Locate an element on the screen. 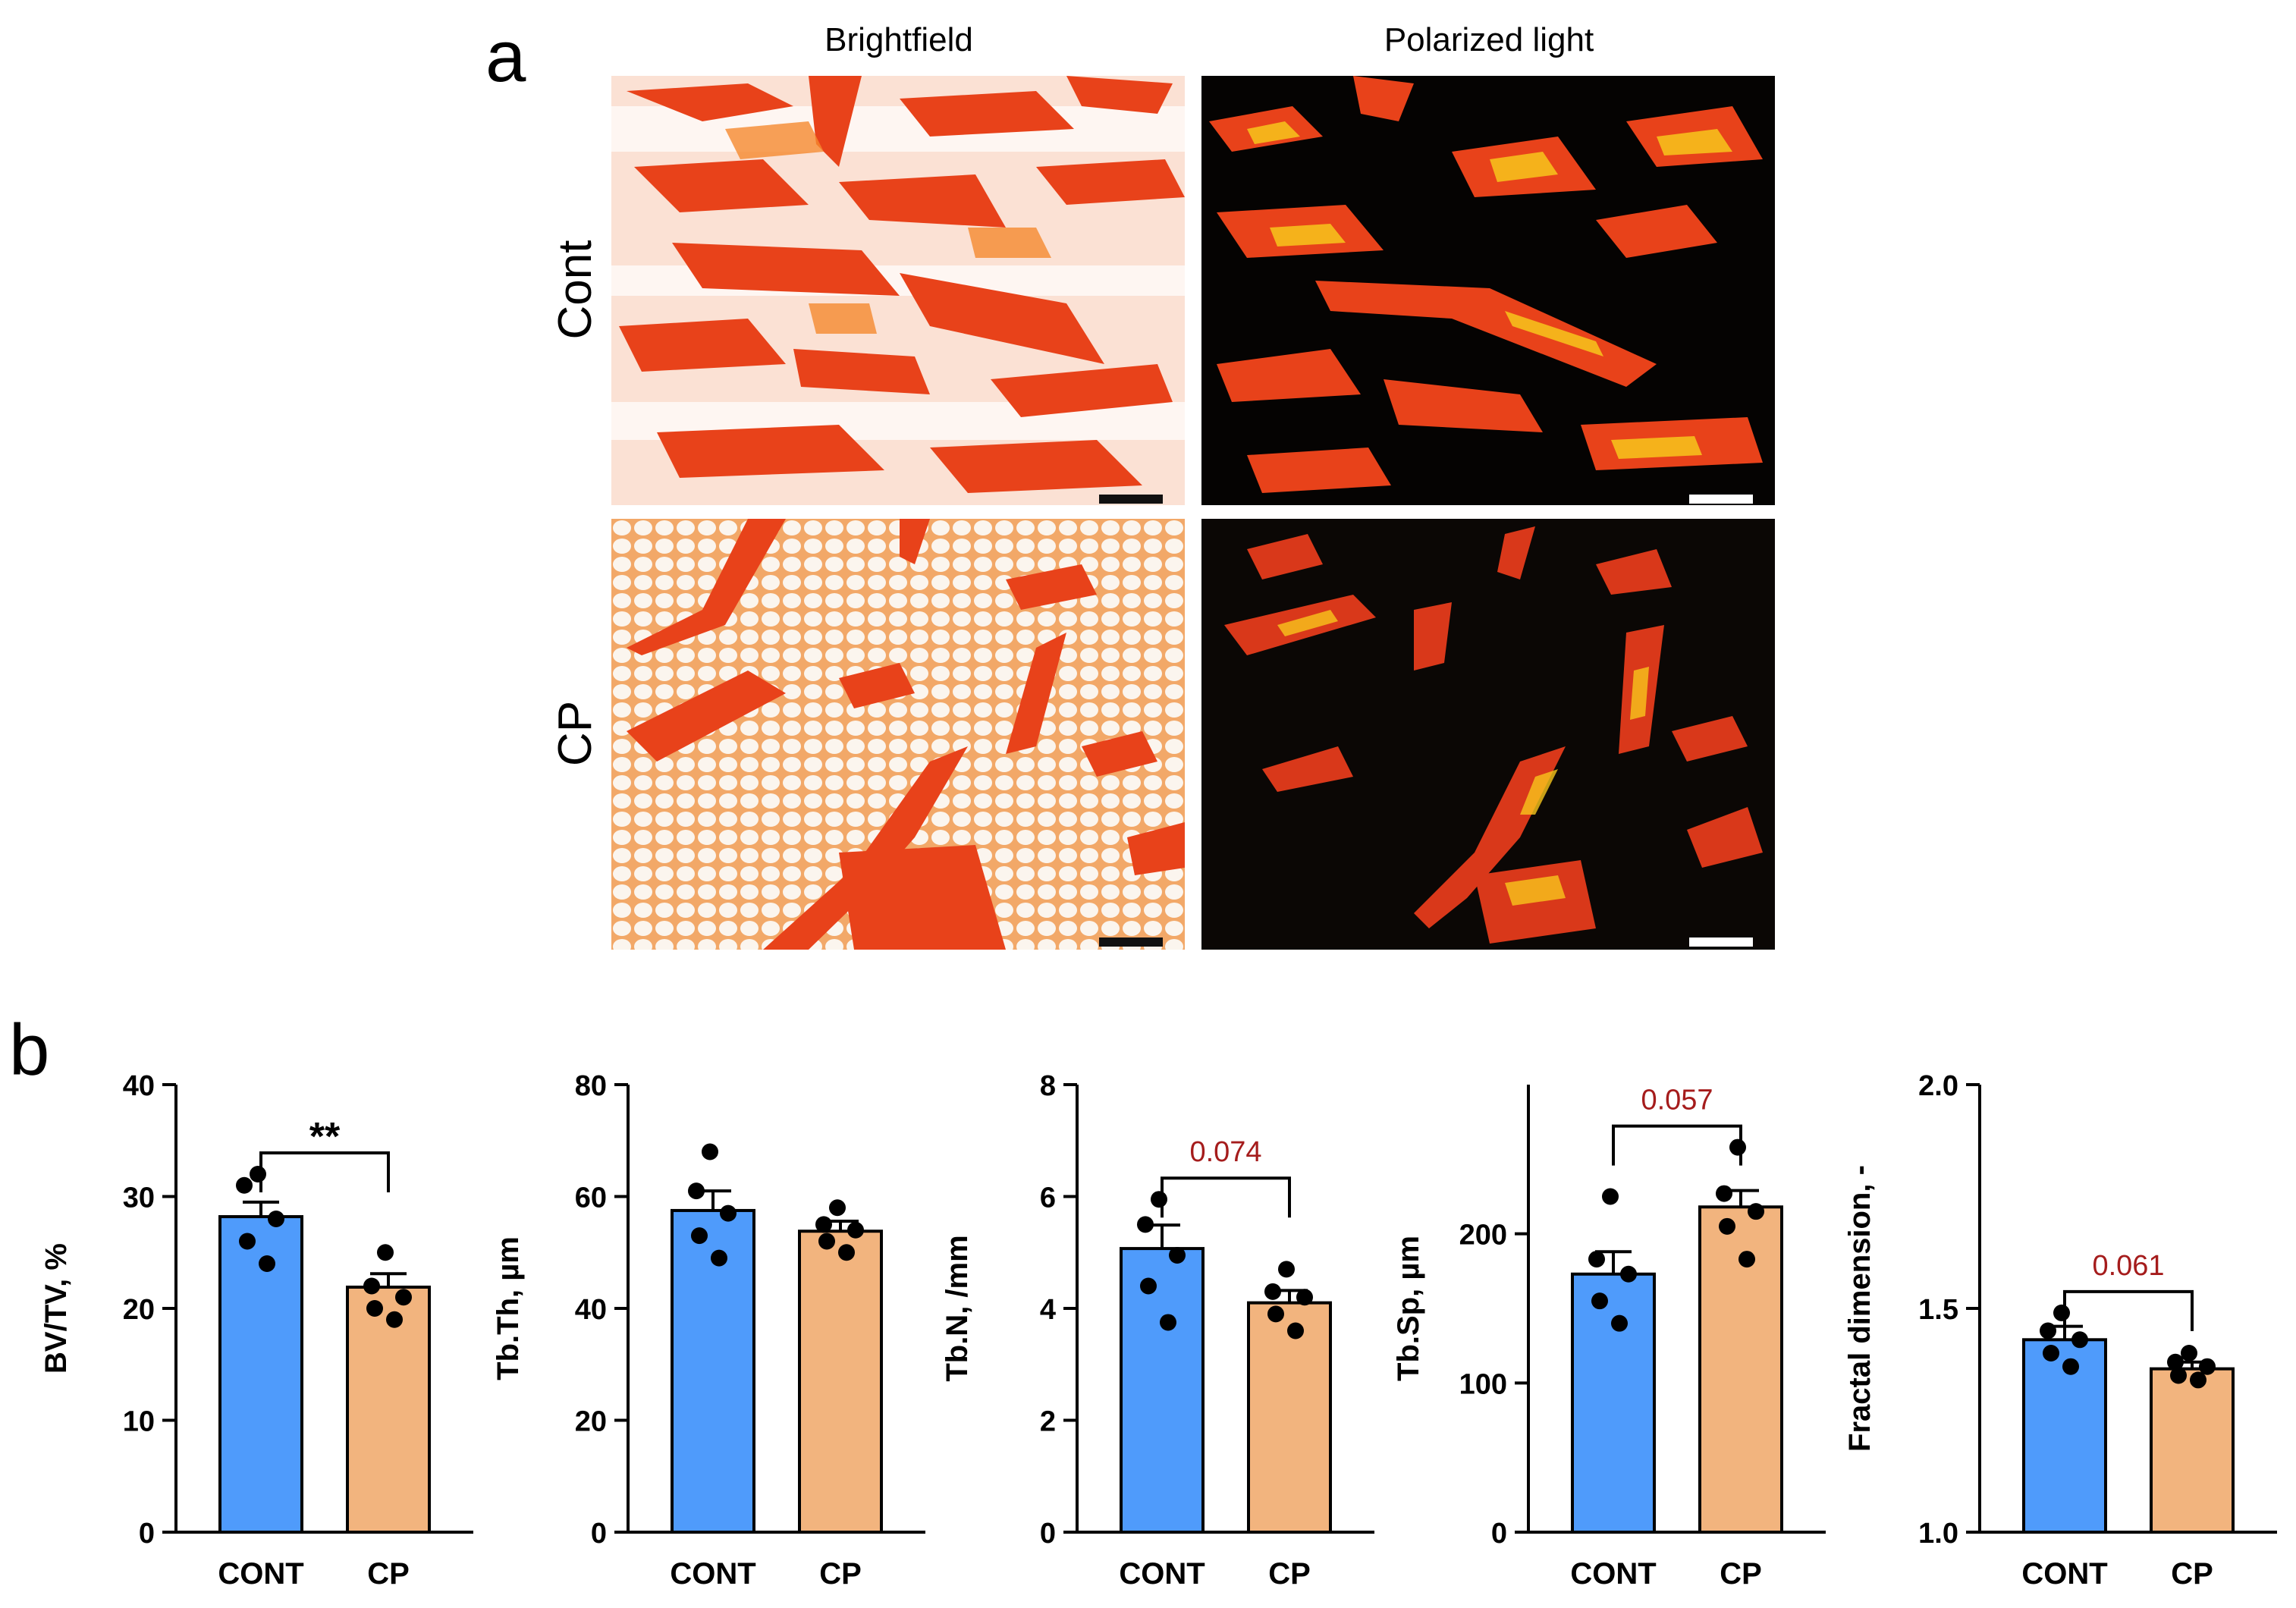 This screenshot has width=2296, height=1608. row-label-cp: CP is located at coordinates (575, 734).